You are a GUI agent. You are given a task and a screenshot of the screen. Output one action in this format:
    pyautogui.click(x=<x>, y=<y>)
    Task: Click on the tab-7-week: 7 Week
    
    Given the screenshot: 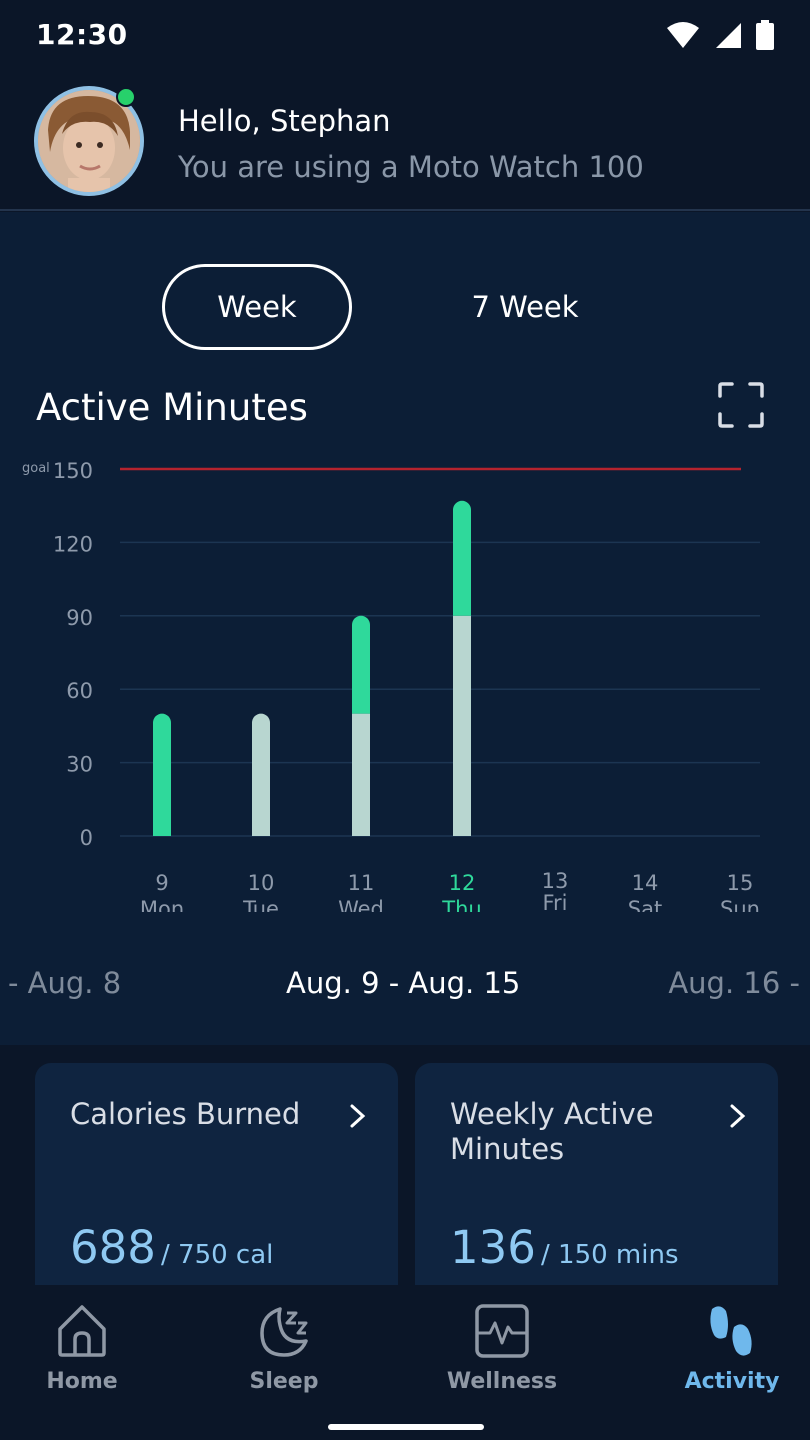 What is the action you would take?
    pyautogui.click(x=525, y=307)
    